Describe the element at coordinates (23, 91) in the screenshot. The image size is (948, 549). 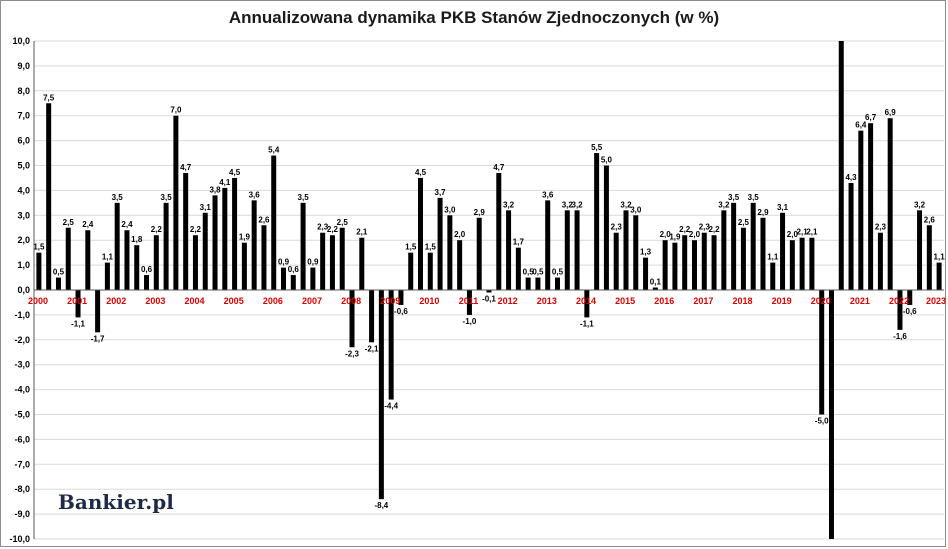
I see `y-tick-label: 8,0` at that location.